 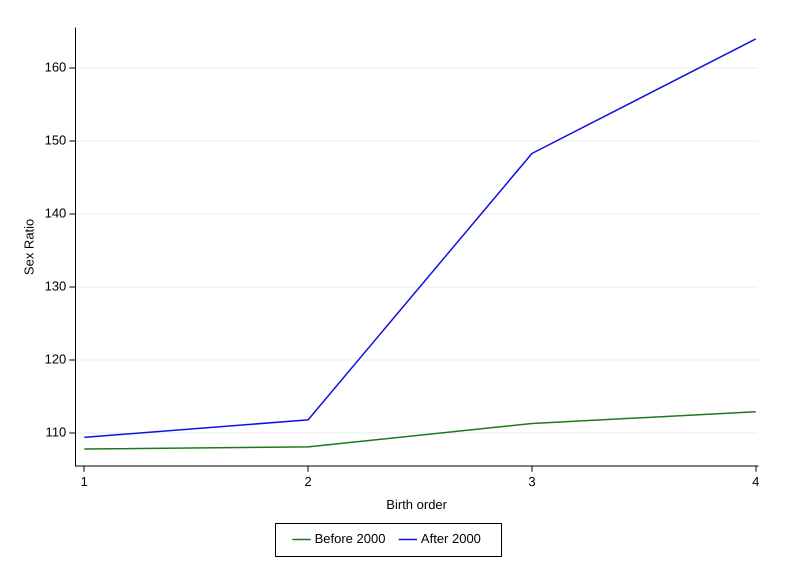 I want to click on y-tick-label: 160, so click(x=55, y=67).